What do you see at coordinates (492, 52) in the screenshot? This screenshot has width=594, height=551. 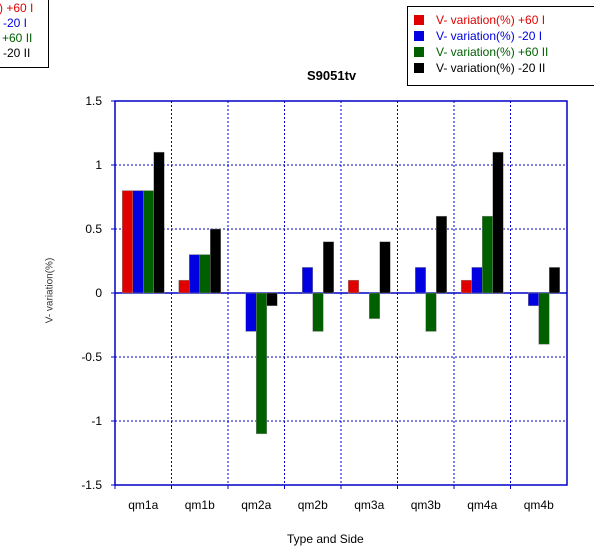 I see `legend-label-3: V- variation(%) +60 II` at bounding box center [492, 52].